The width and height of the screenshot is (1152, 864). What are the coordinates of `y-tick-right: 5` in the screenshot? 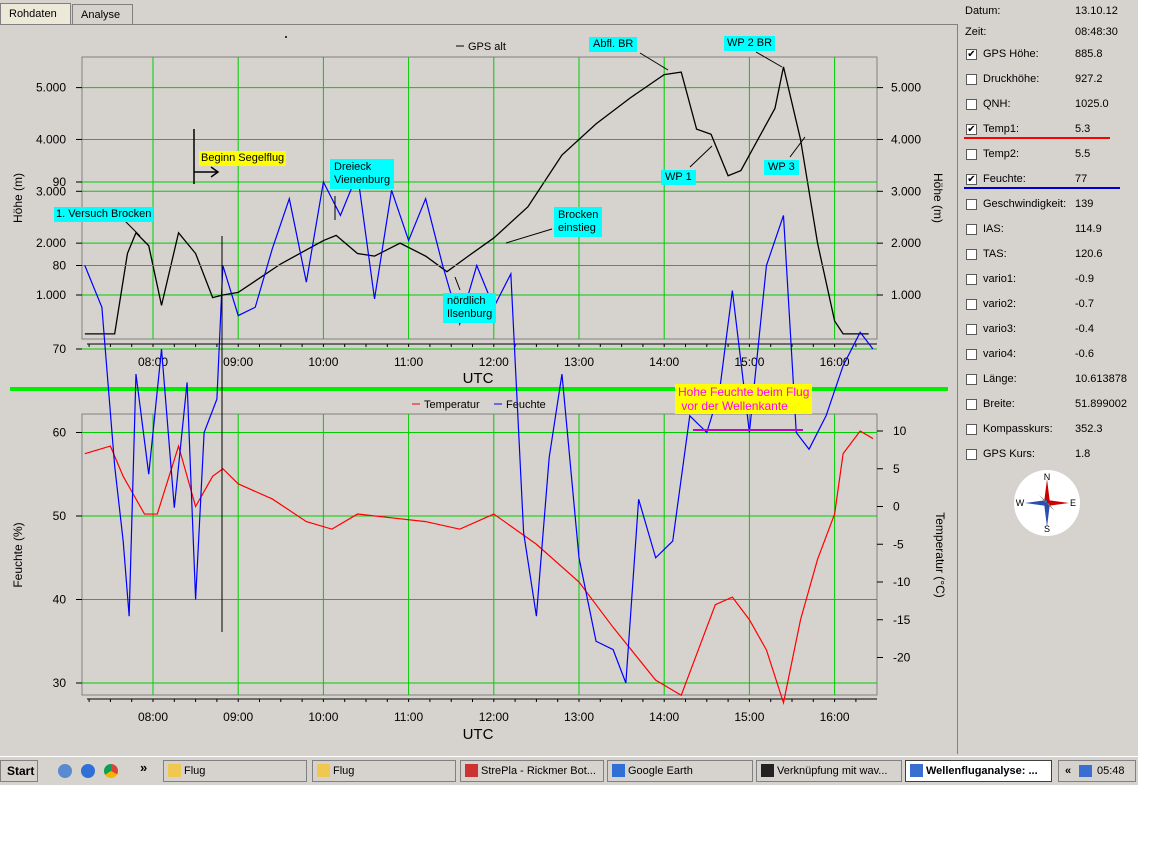 It's located at (896, 469).